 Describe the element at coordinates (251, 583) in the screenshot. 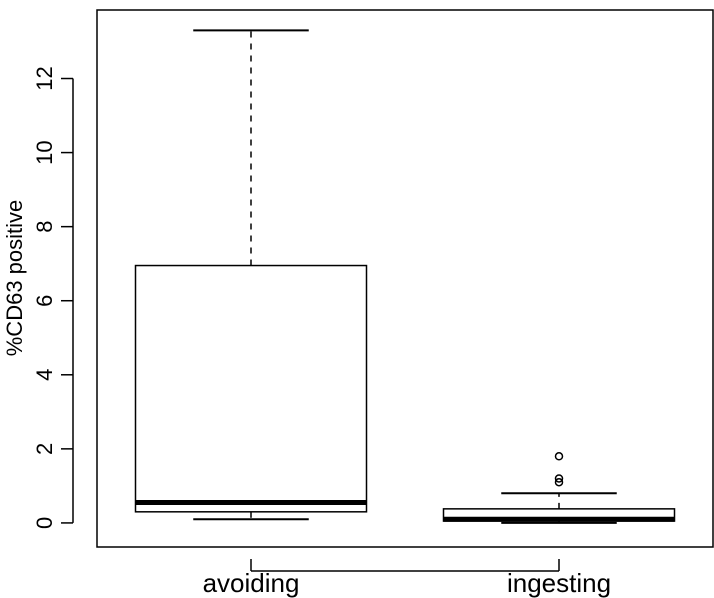

I see `x-tick-label: avoiding` at that location.